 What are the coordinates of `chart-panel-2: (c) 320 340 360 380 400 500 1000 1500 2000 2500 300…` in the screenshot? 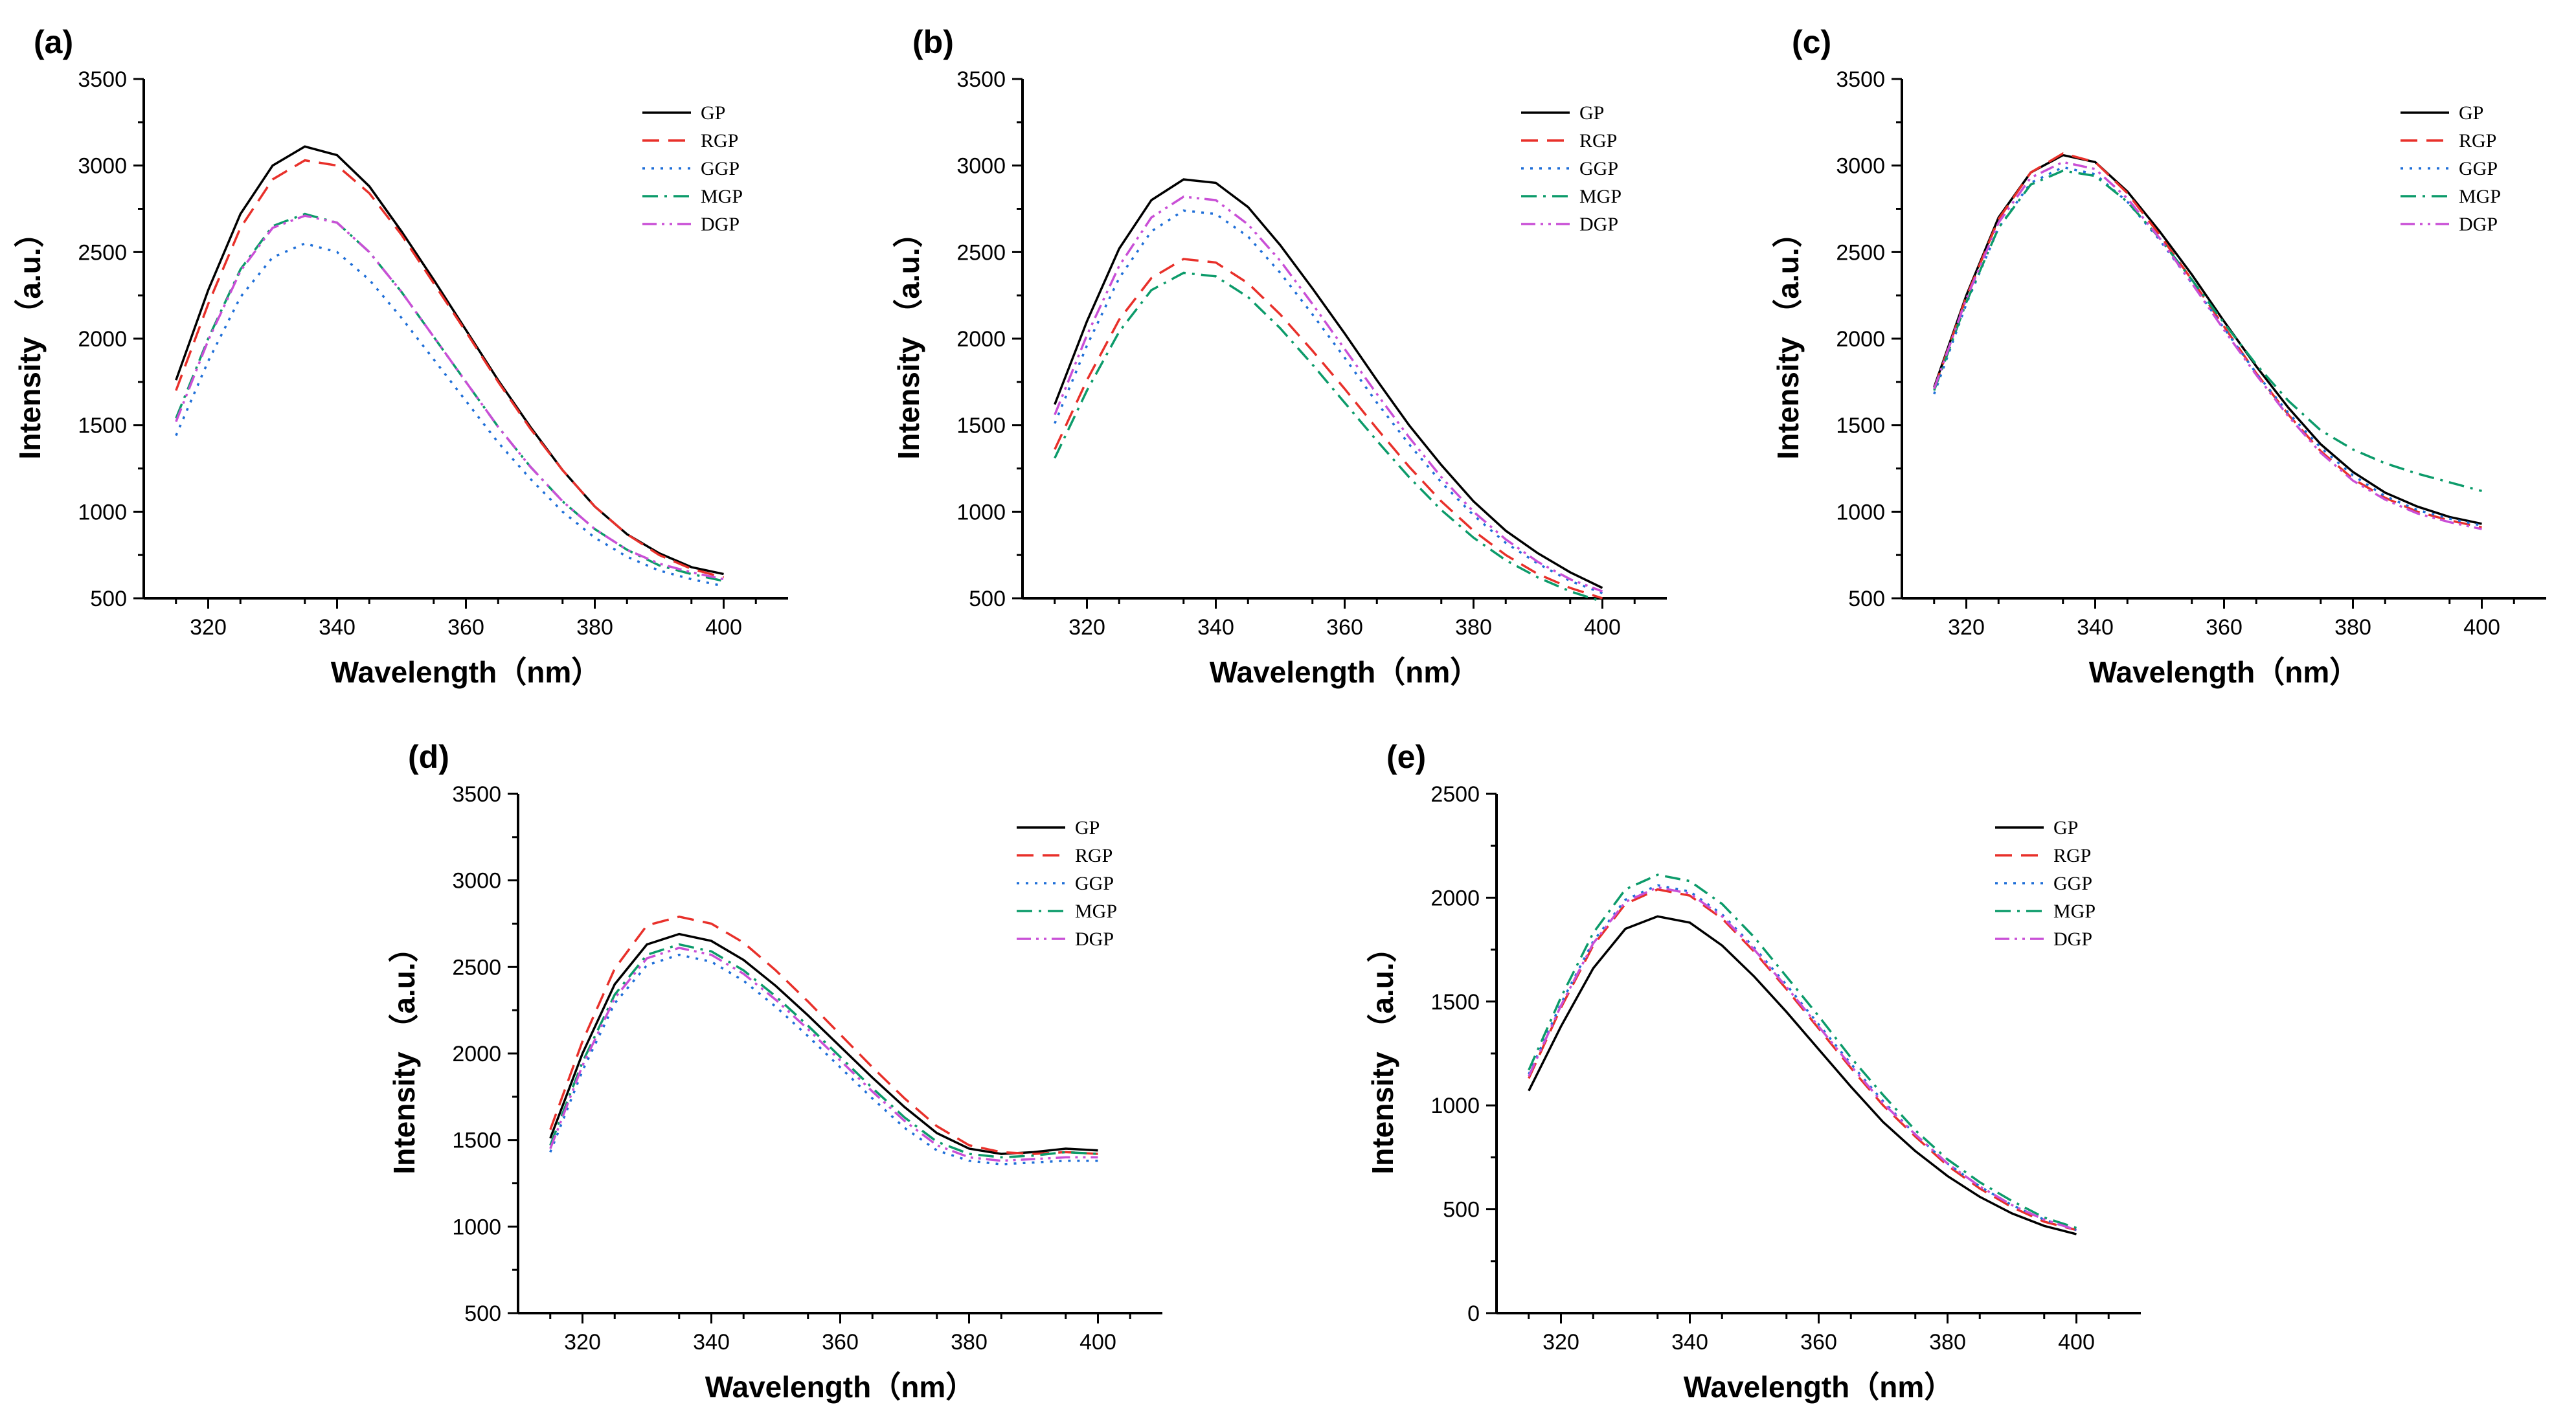 It's located at (2158, 356).